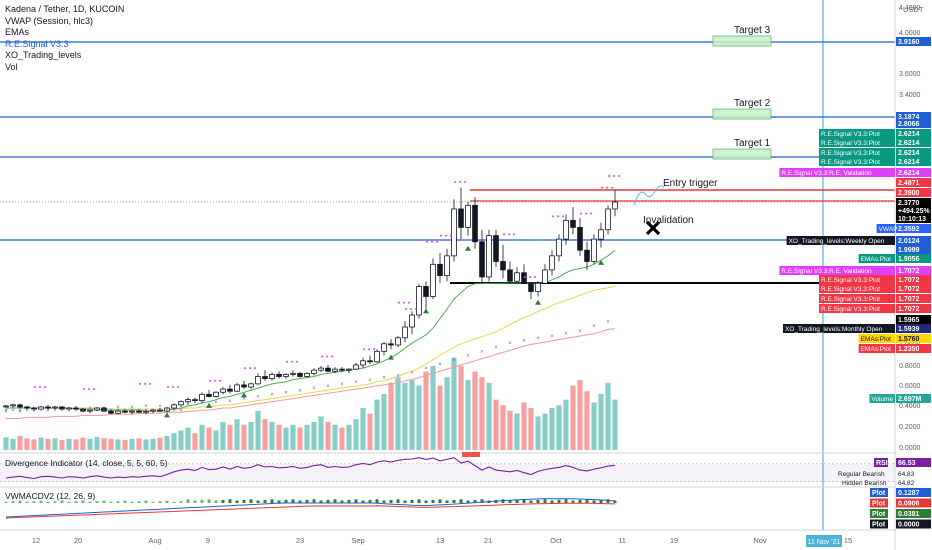  I want to click on target-label: Target 2, so click(752, 103).